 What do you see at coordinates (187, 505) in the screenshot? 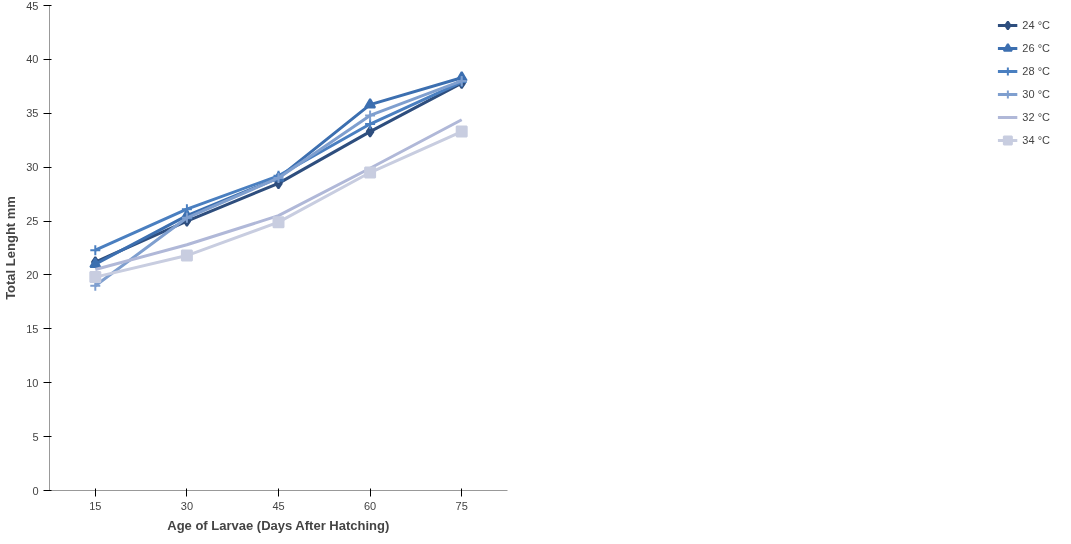
I see `x-tick-label: 30` at bounding box center [187, 505].